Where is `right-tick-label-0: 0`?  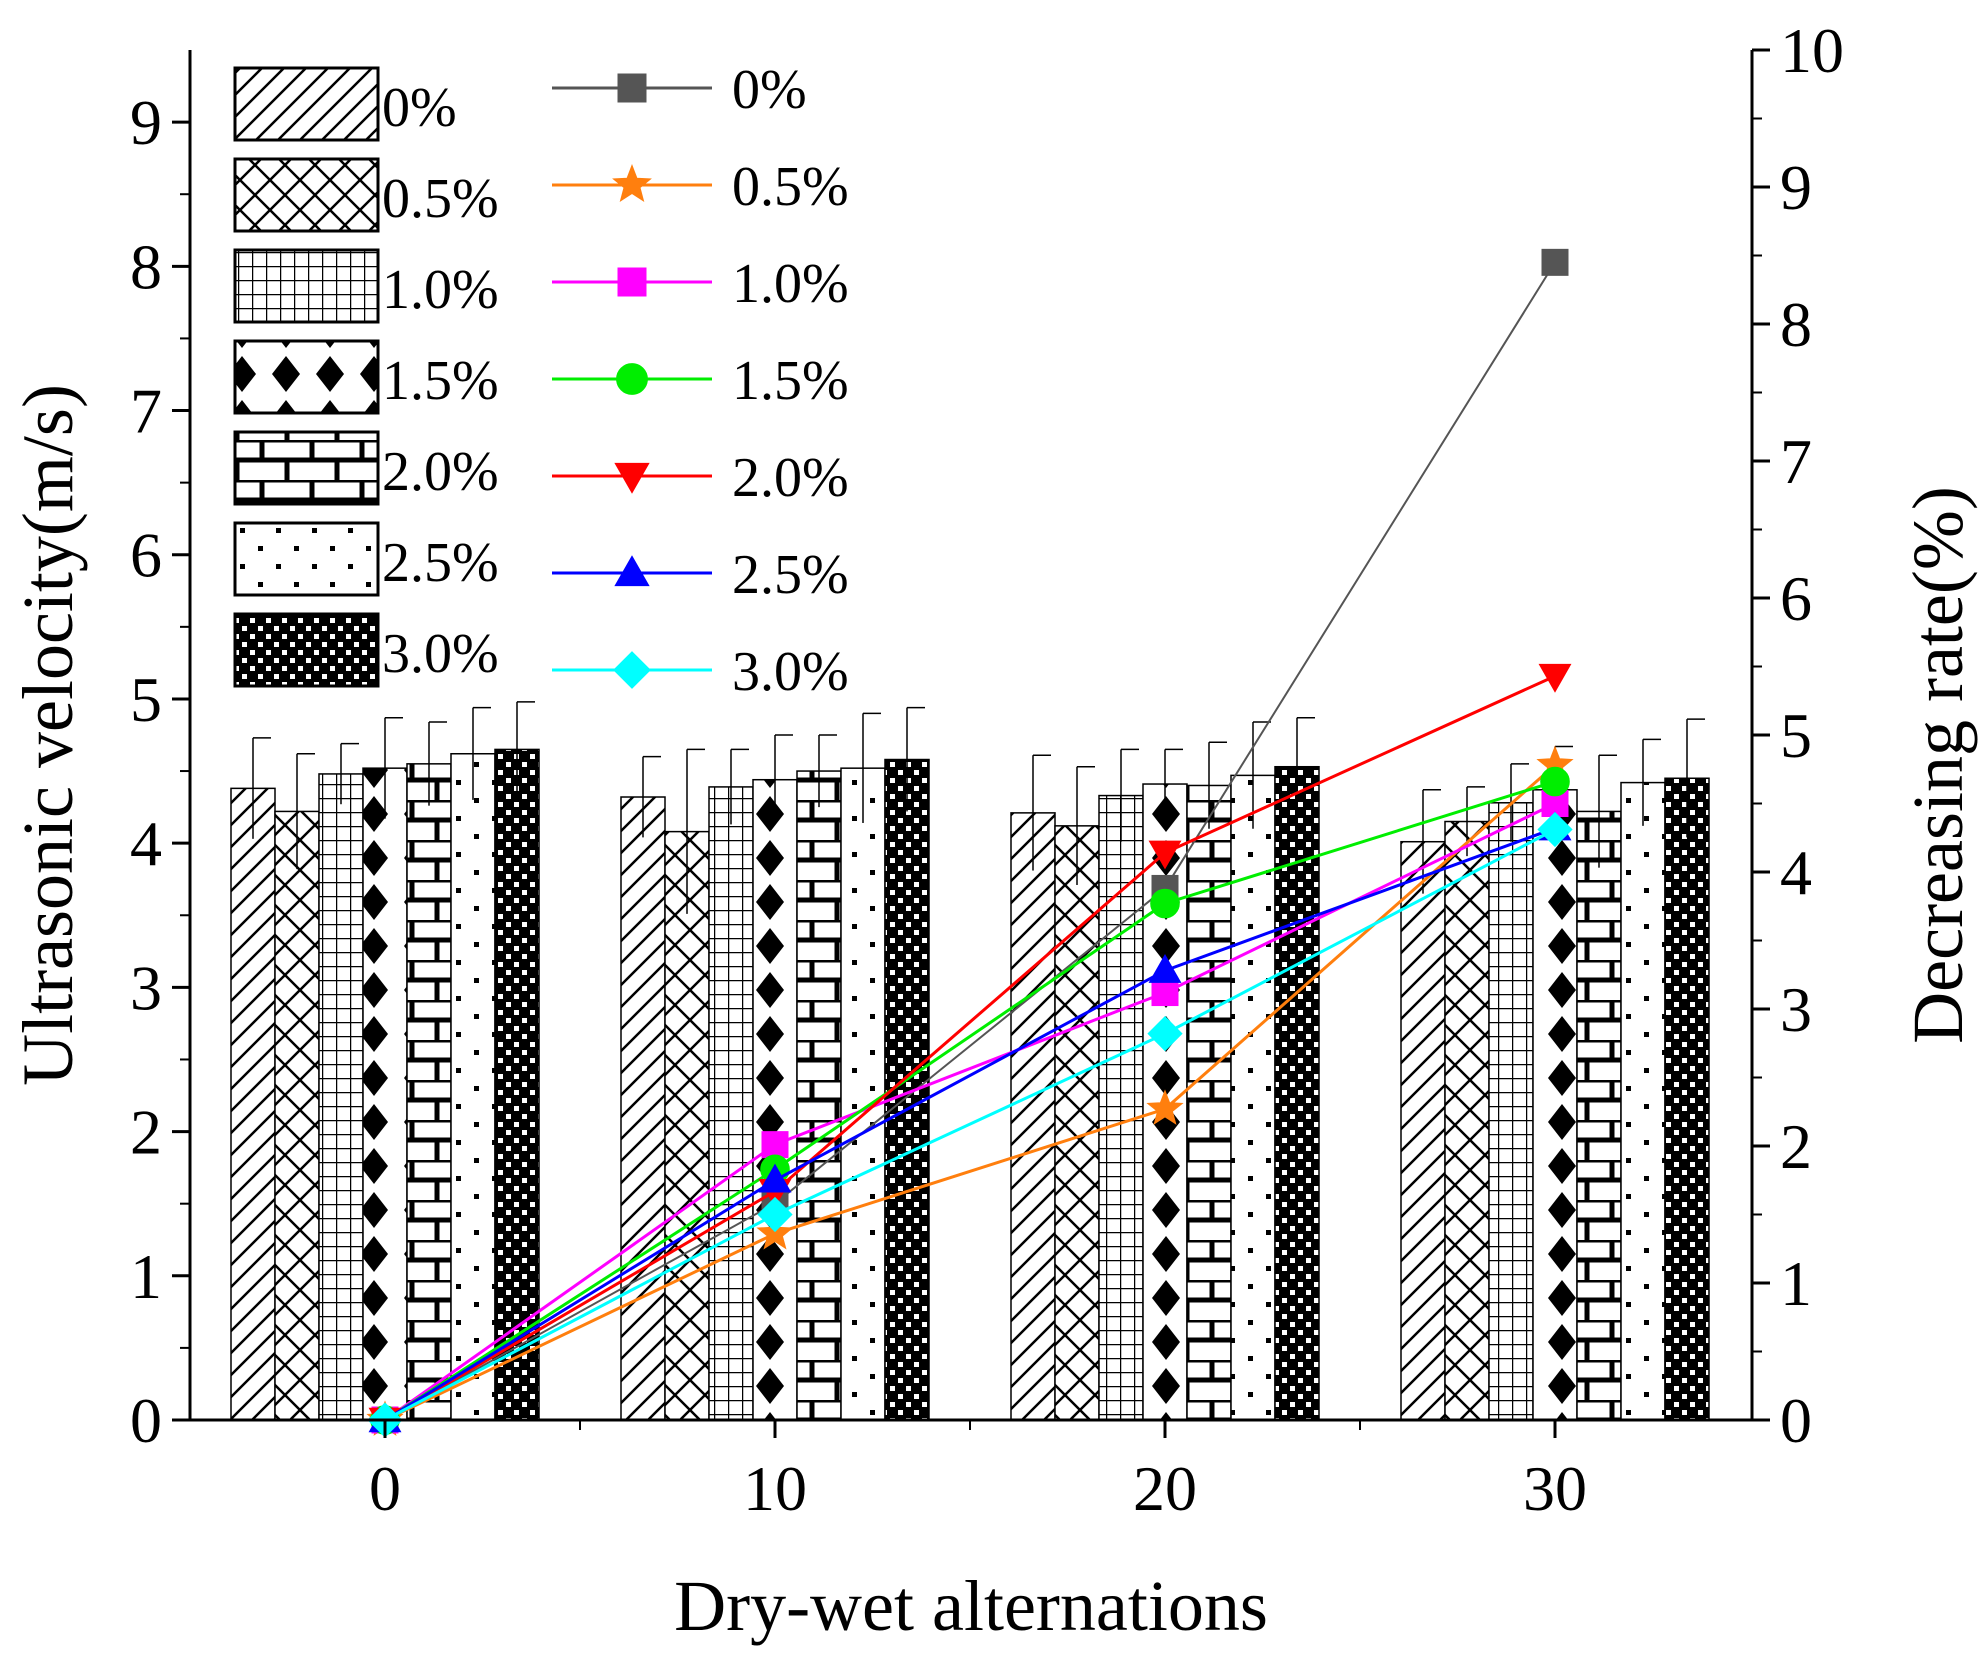
right-tick-label-0: 0 is located at coordinates (1796, 1420).